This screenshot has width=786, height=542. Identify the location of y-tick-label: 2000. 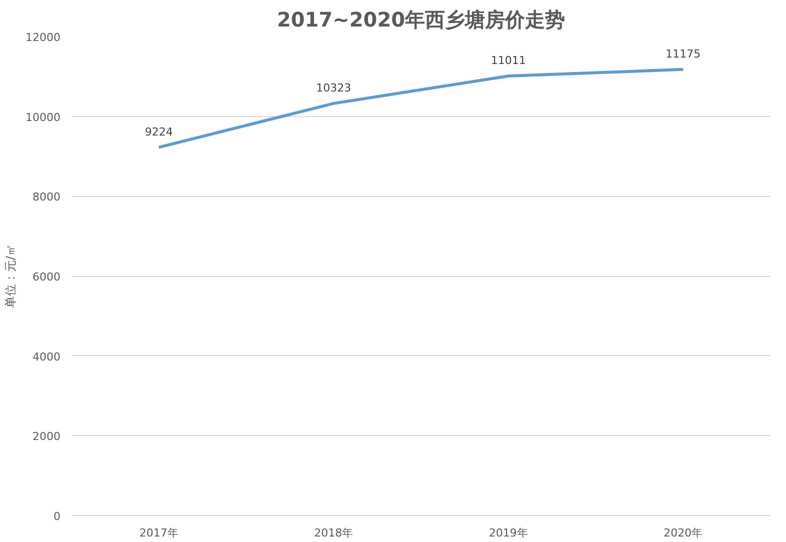
(46, 437).